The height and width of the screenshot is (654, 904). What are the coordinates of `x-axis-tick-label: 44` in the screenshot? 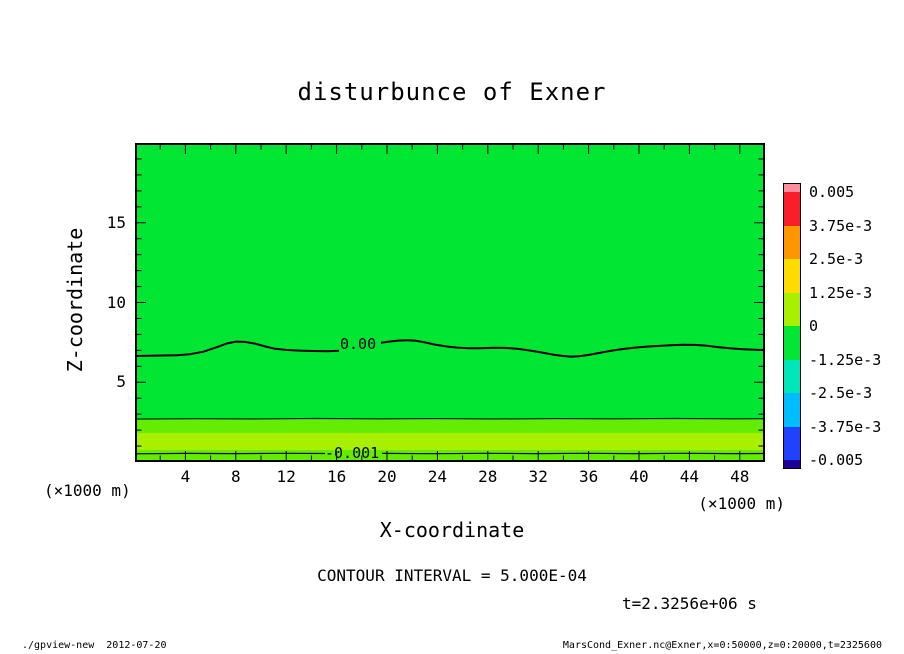 It's located at (689, 476).